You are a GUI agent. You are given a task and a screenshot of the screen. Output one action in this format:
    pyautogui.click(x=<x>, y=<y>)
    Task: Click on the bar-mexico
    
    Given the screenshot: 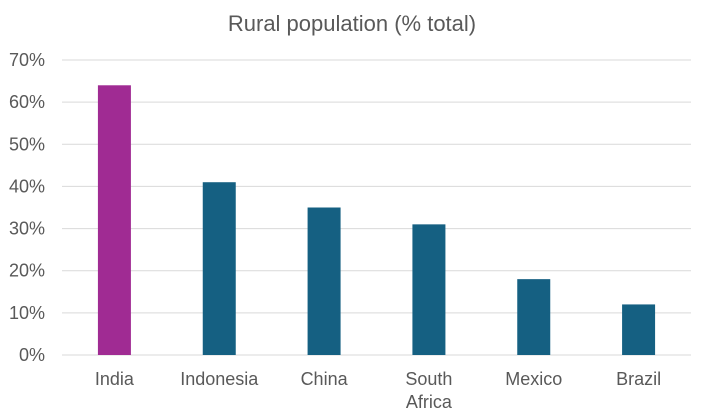 What is the action you would take?
    pyautogui.click(x=534, y=317)
    